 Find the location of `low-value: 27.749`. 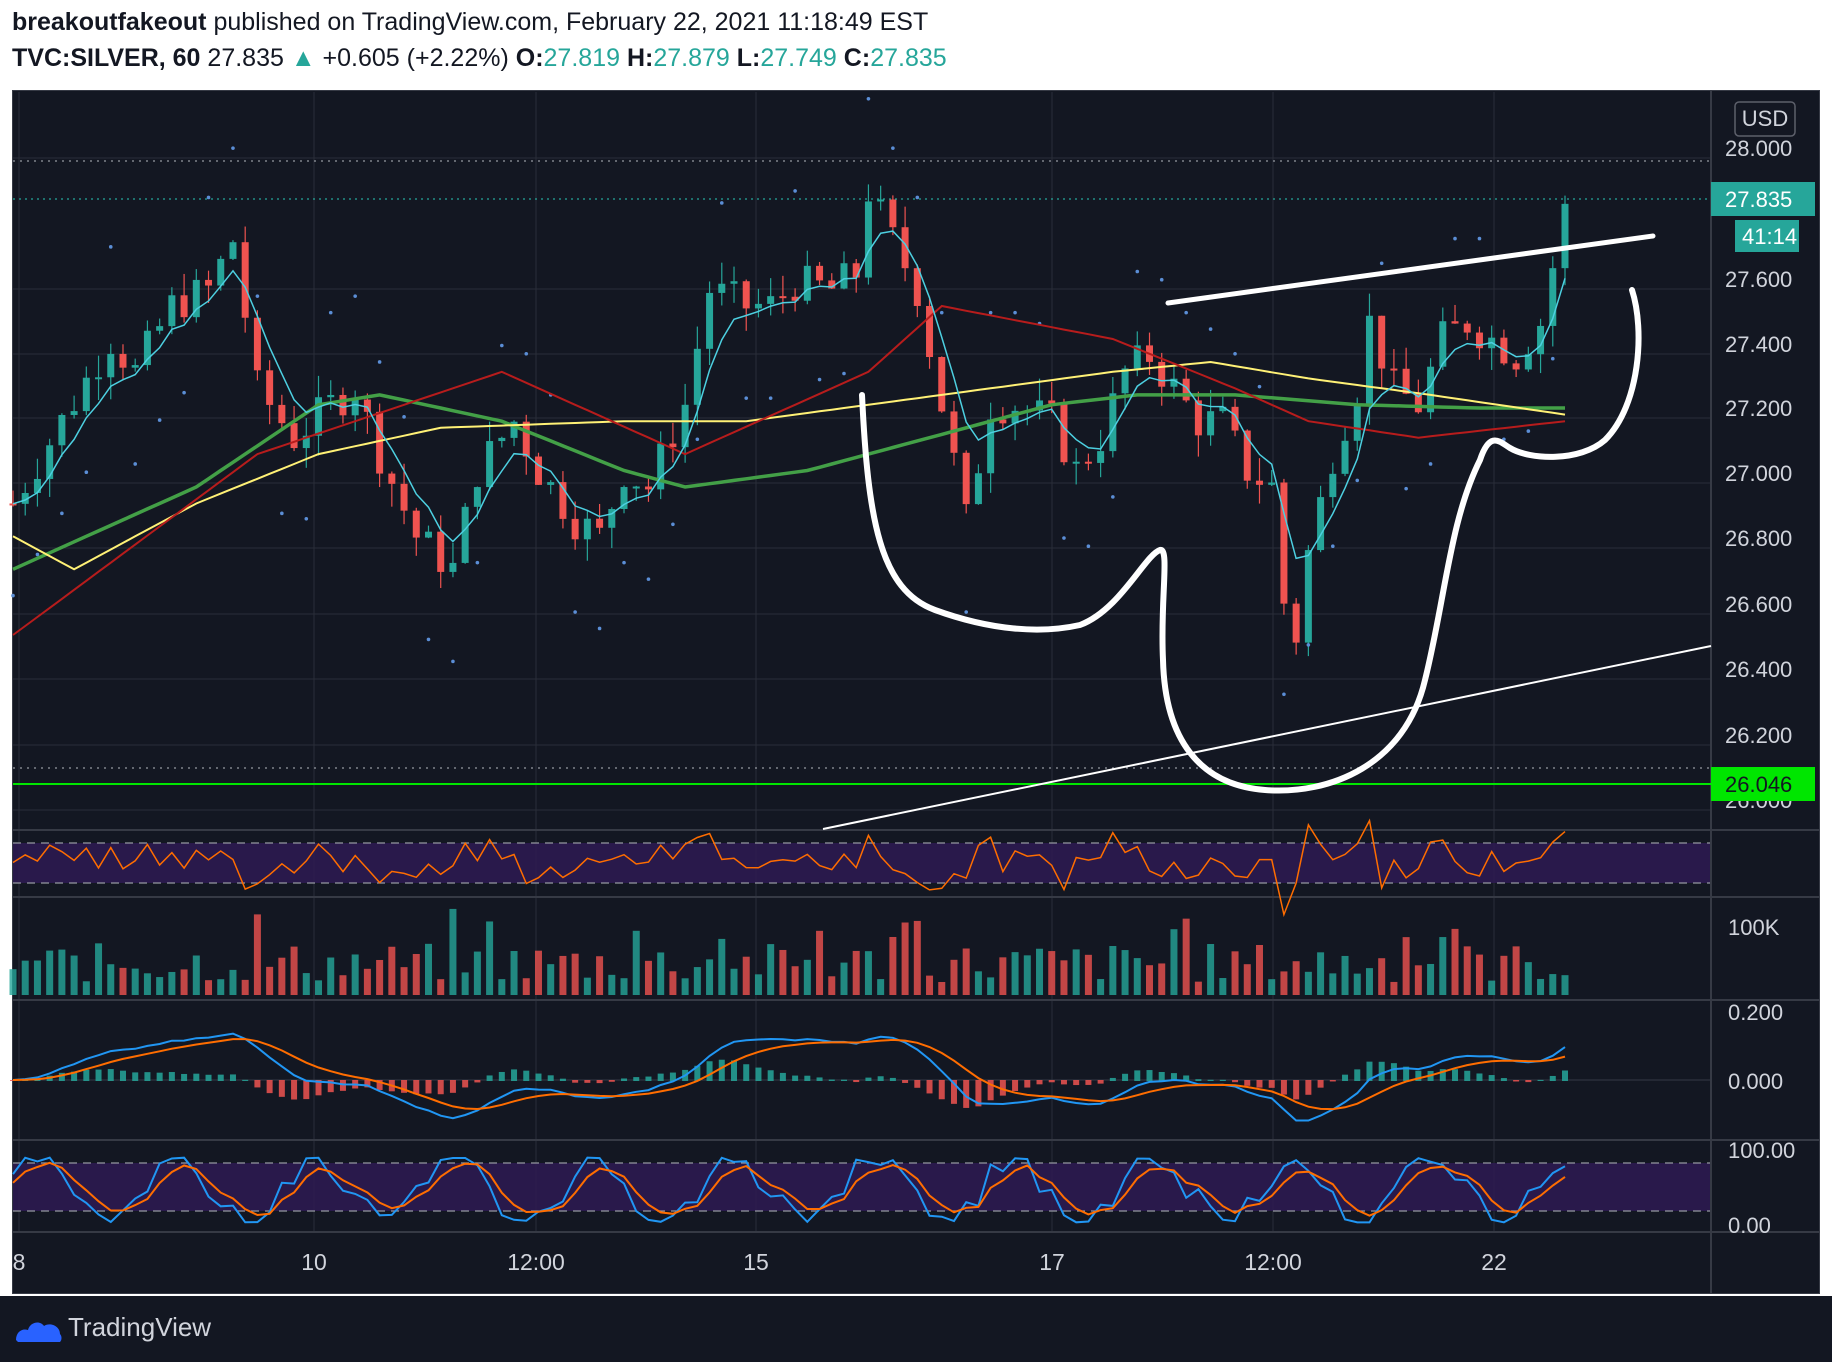

low-value: 27.749 is located at coordinates (798, 58).